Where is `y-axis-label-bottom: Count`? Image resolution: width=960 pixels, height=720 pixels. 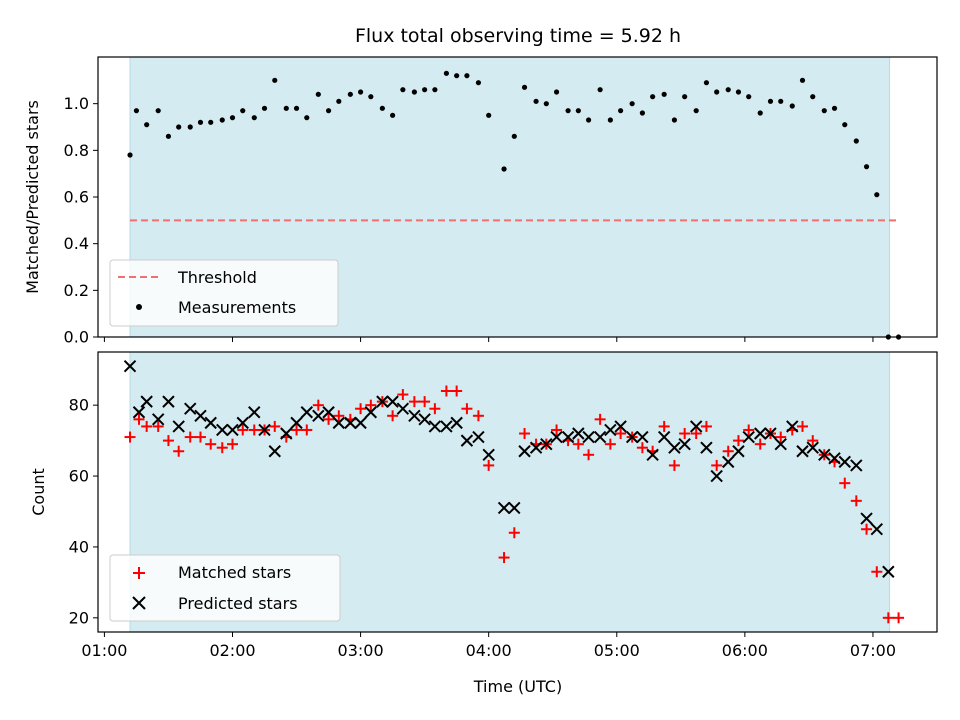 y-axis-label-bottom: Count is located at coordinates (38, 492).